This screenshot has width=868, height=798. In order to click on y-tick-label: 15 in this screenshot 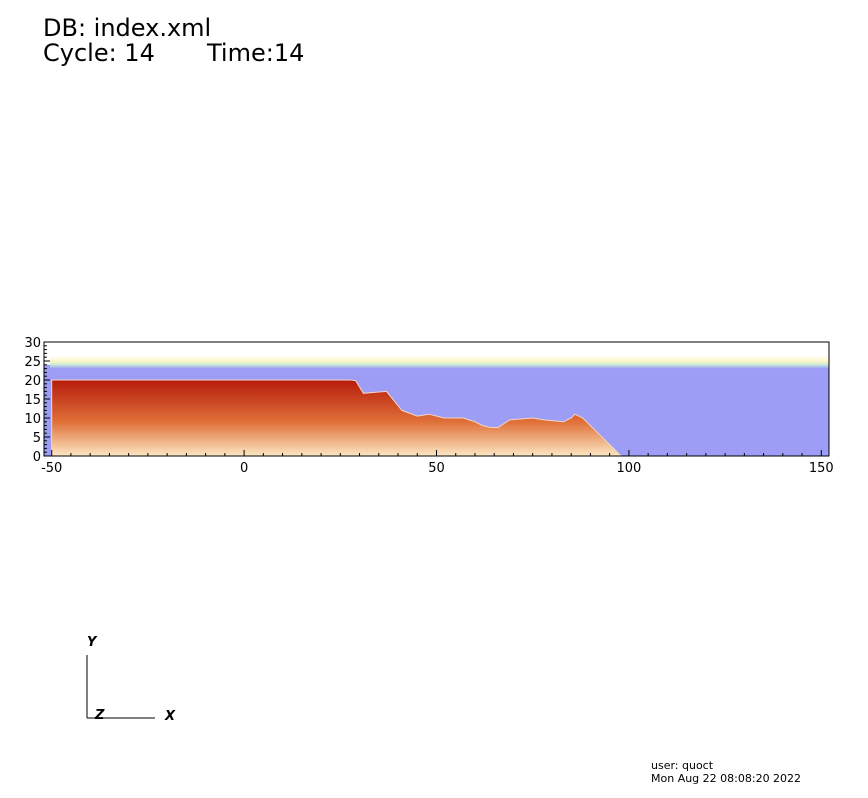, I will do `click(32, 400)`.